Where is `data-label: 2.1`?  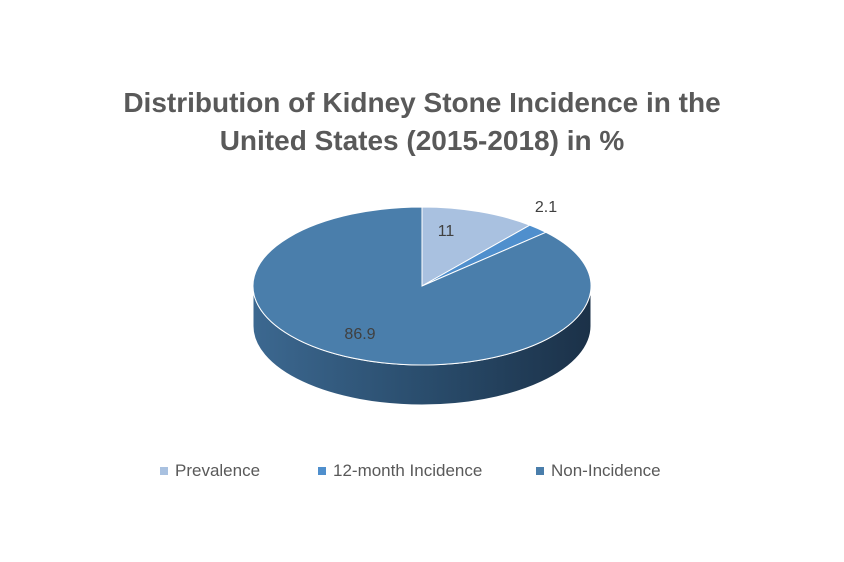
data-label: 2.1 is located at coordinates (546, 207).